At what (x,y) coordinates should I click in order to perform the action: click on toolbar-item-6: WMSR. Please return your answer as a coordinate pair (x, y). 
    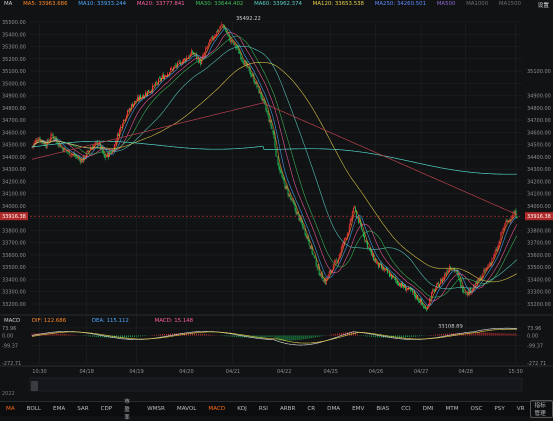
    Looking at the image, I should click on (156, 409).